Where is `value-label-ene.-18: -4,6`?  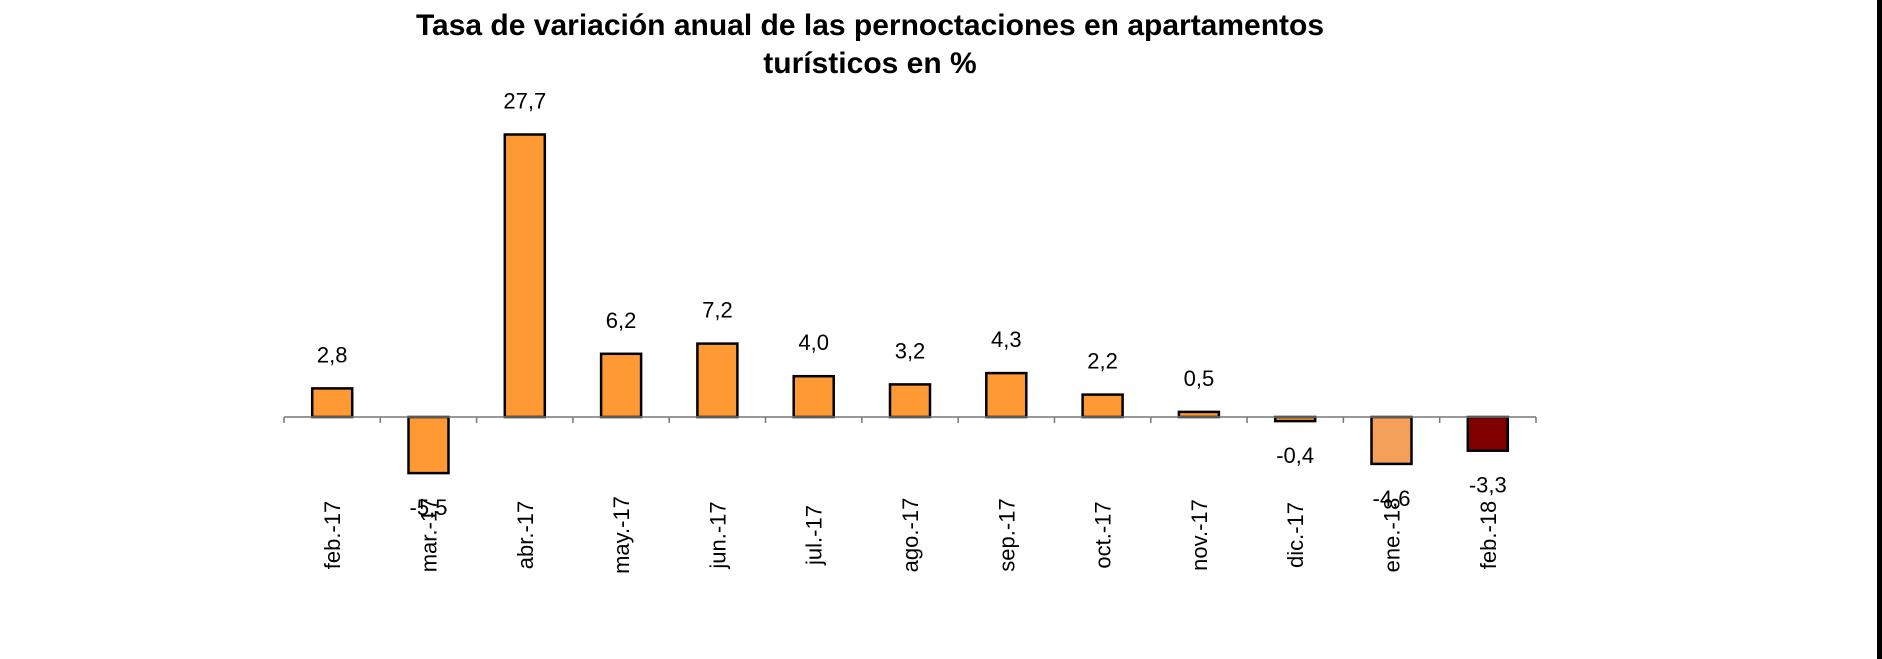
value-label-ene.-18: -4,6 is located at coordinates (1392, 498).